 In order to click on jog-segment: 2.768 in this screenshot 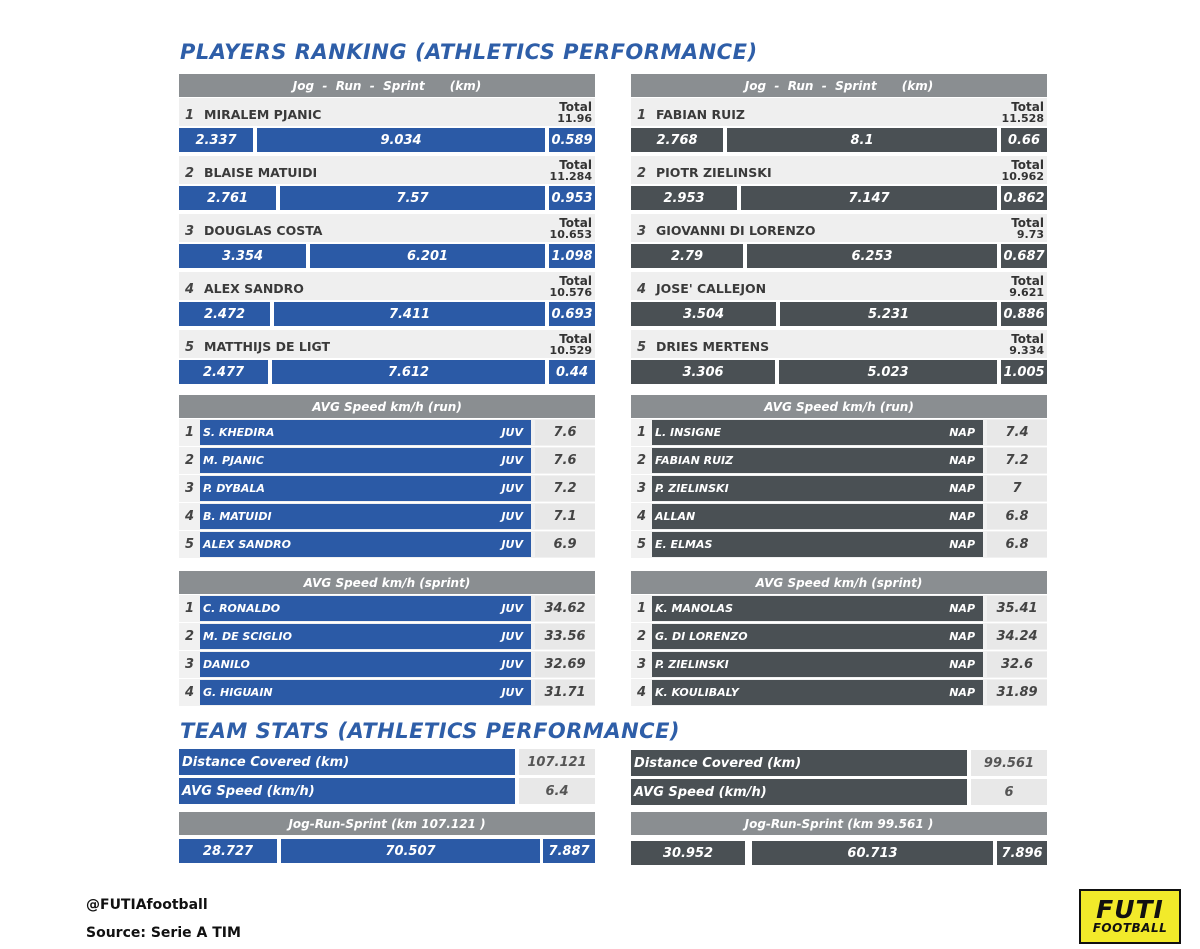, I will do `click(677, 140)`.